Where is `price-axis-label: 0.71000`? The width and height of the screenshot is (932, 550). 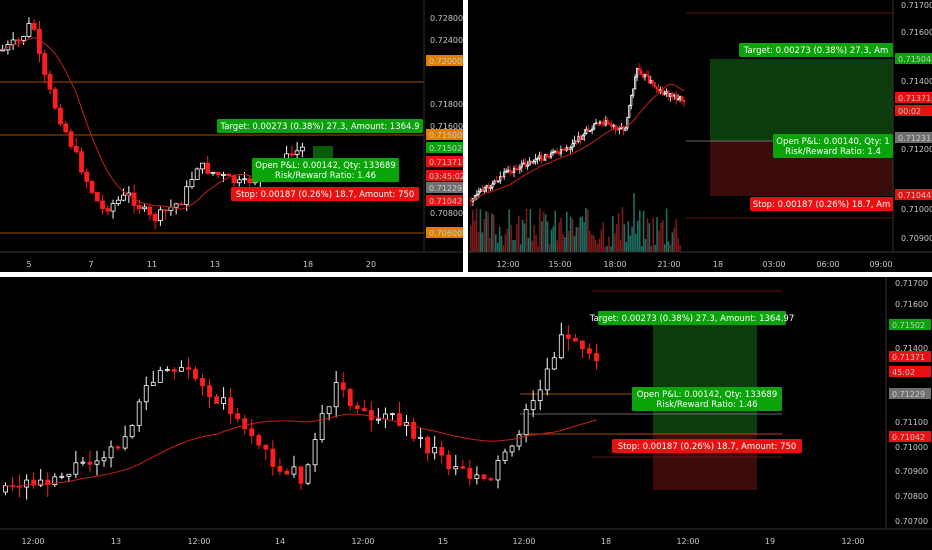 price-axis-label: 0.71000 is located at coordinates (911, 447).